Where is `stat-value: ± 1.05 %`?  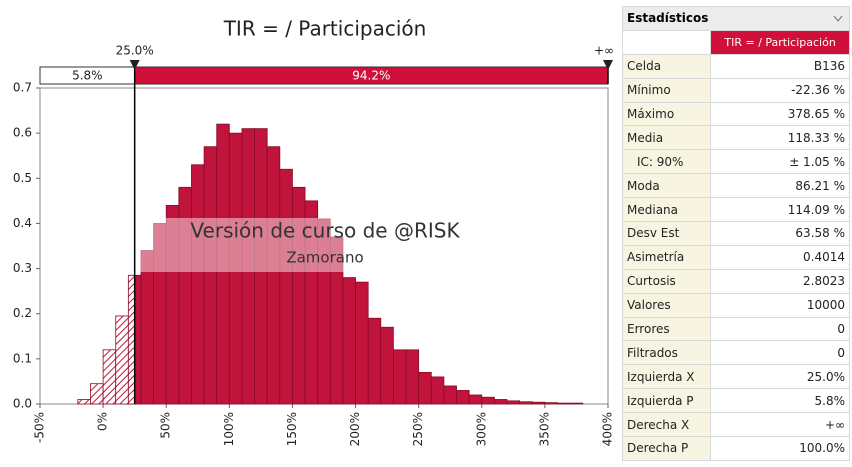 stat-value: ± 1.05 % is located at coordinates (780, 162).